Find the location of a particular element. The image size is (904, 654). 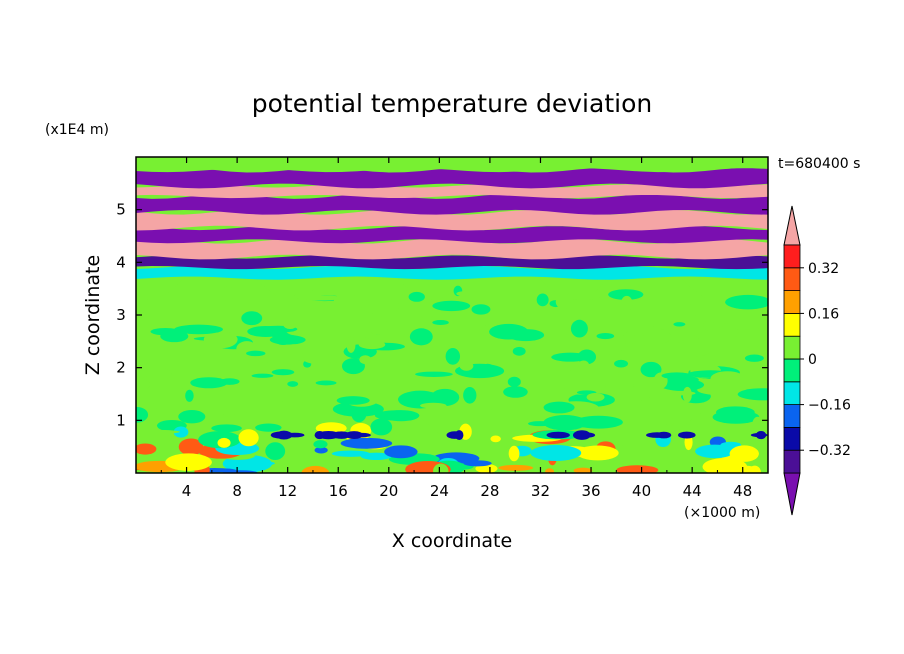

y-tick-label: 1 is located at coordinates (121, 420).